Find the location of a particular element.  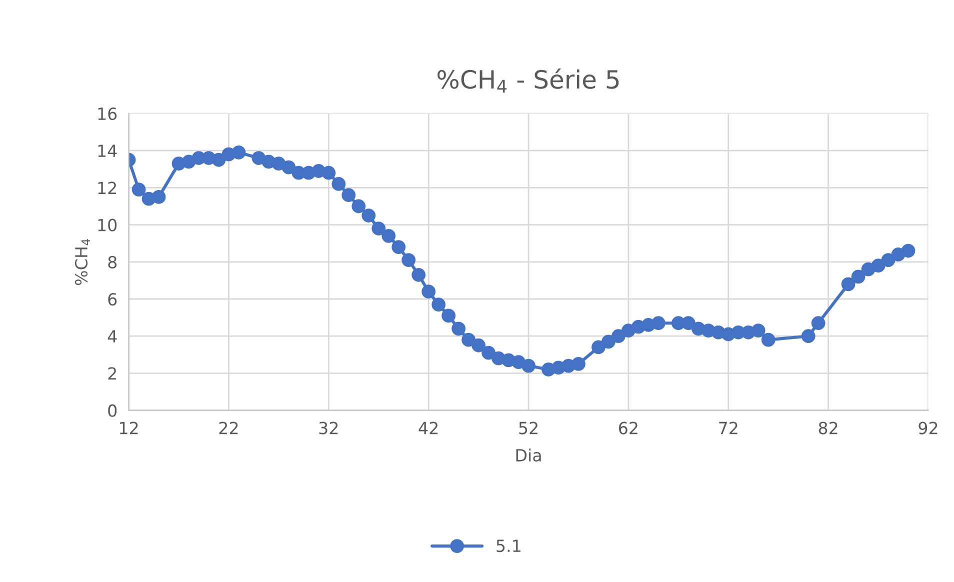

chart-title: %CH$_{4}$ - Série 5 is located at coordinates (528, 80).